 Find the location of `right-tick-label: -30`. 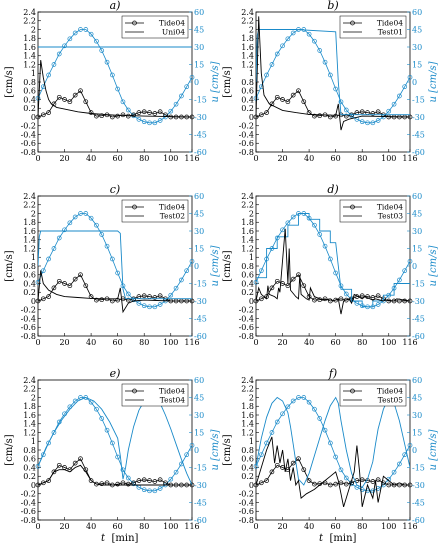

right-tick-label: -30 is located at coordinates (418, 117).